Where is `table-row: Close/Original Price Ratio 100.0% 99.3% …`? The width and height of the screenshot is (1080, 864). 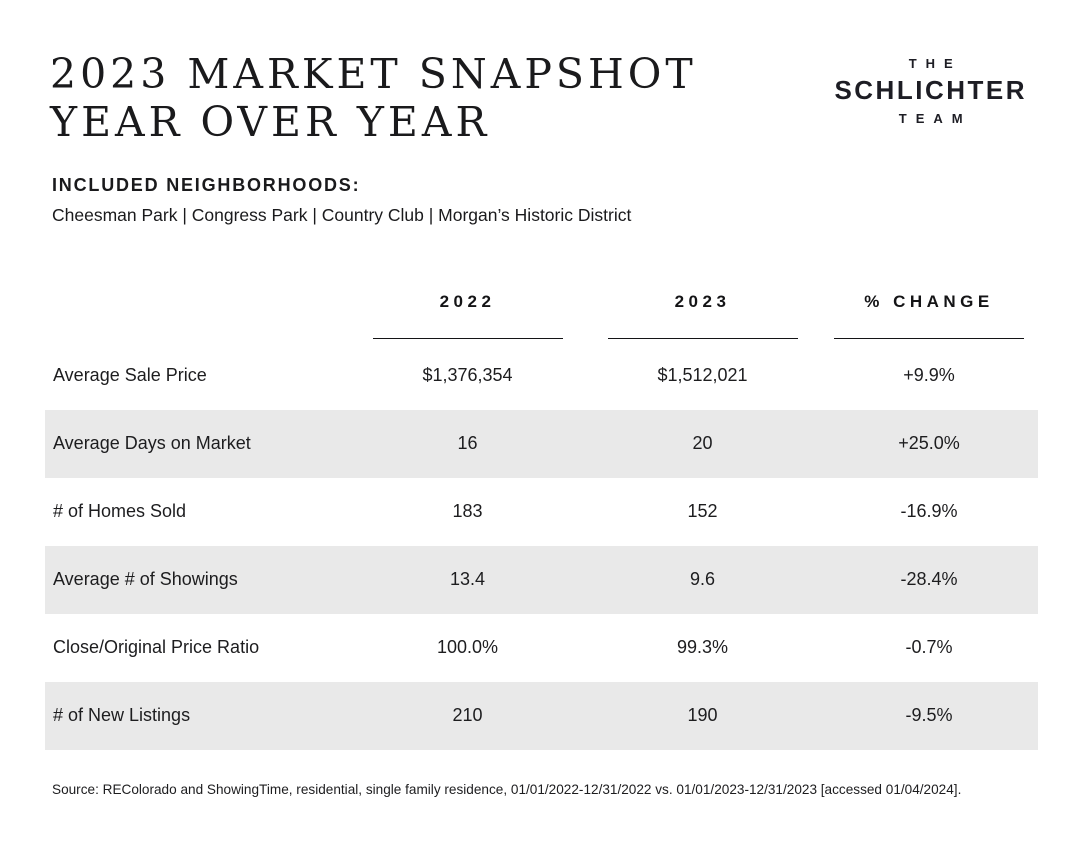
table-row: Close/Original Price Ratio 100.0% 99.3% … is located at coordinates (541, 648).